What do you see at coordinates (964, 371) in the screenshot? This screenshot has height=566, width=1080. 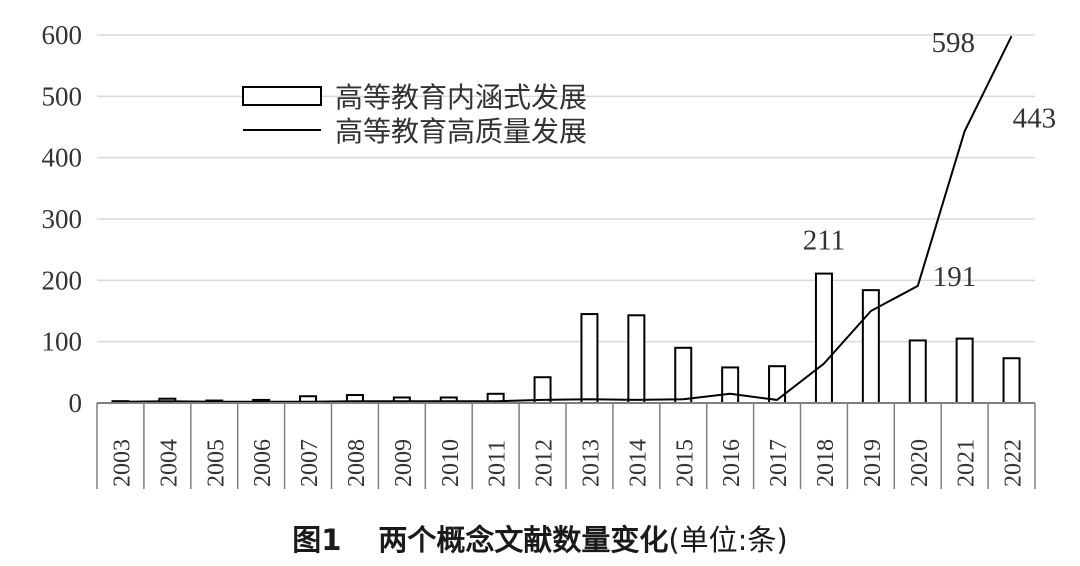 I see `bar-2021` at bounding box center [964, 371].